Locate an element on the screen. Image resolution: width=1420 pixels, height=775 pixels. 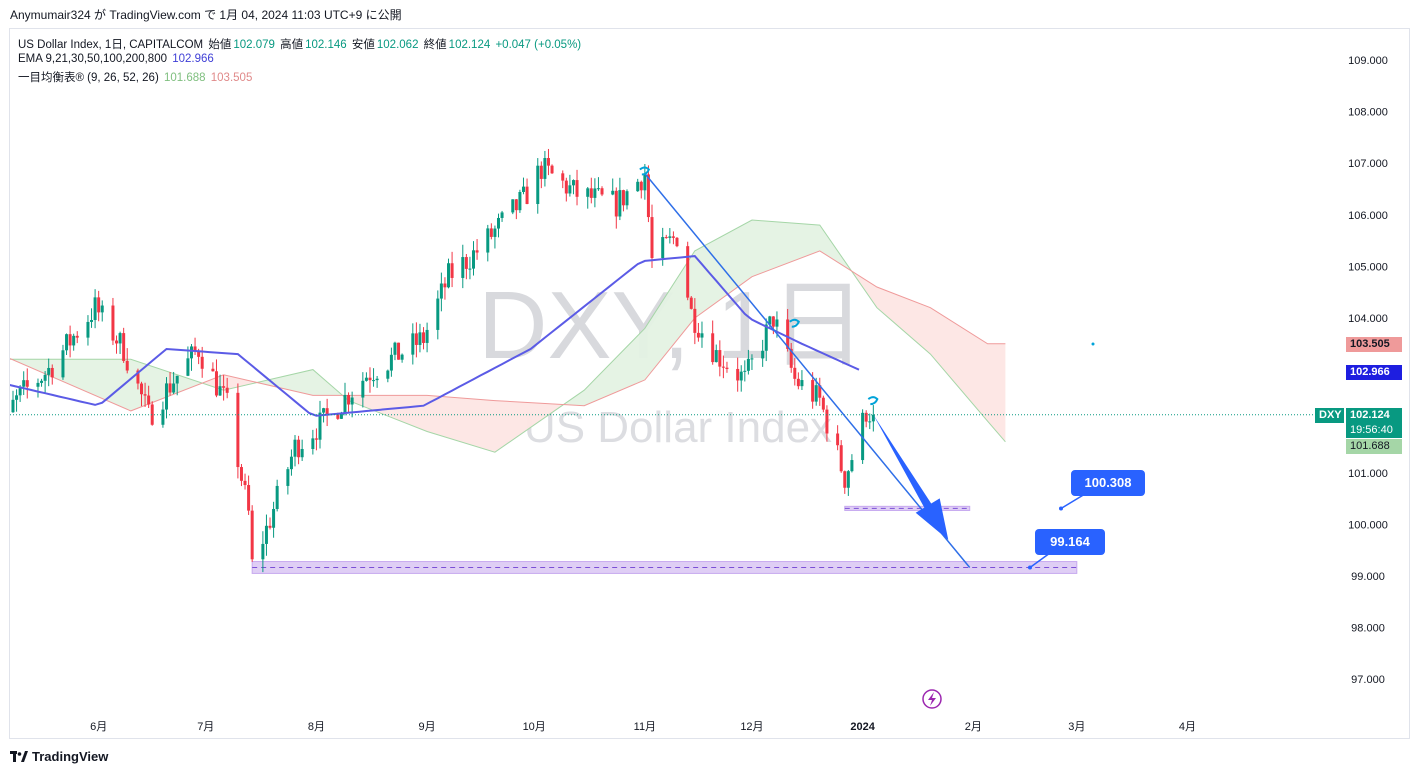
y-tick-label: 108.000 is located at coordinates (1368, 113).